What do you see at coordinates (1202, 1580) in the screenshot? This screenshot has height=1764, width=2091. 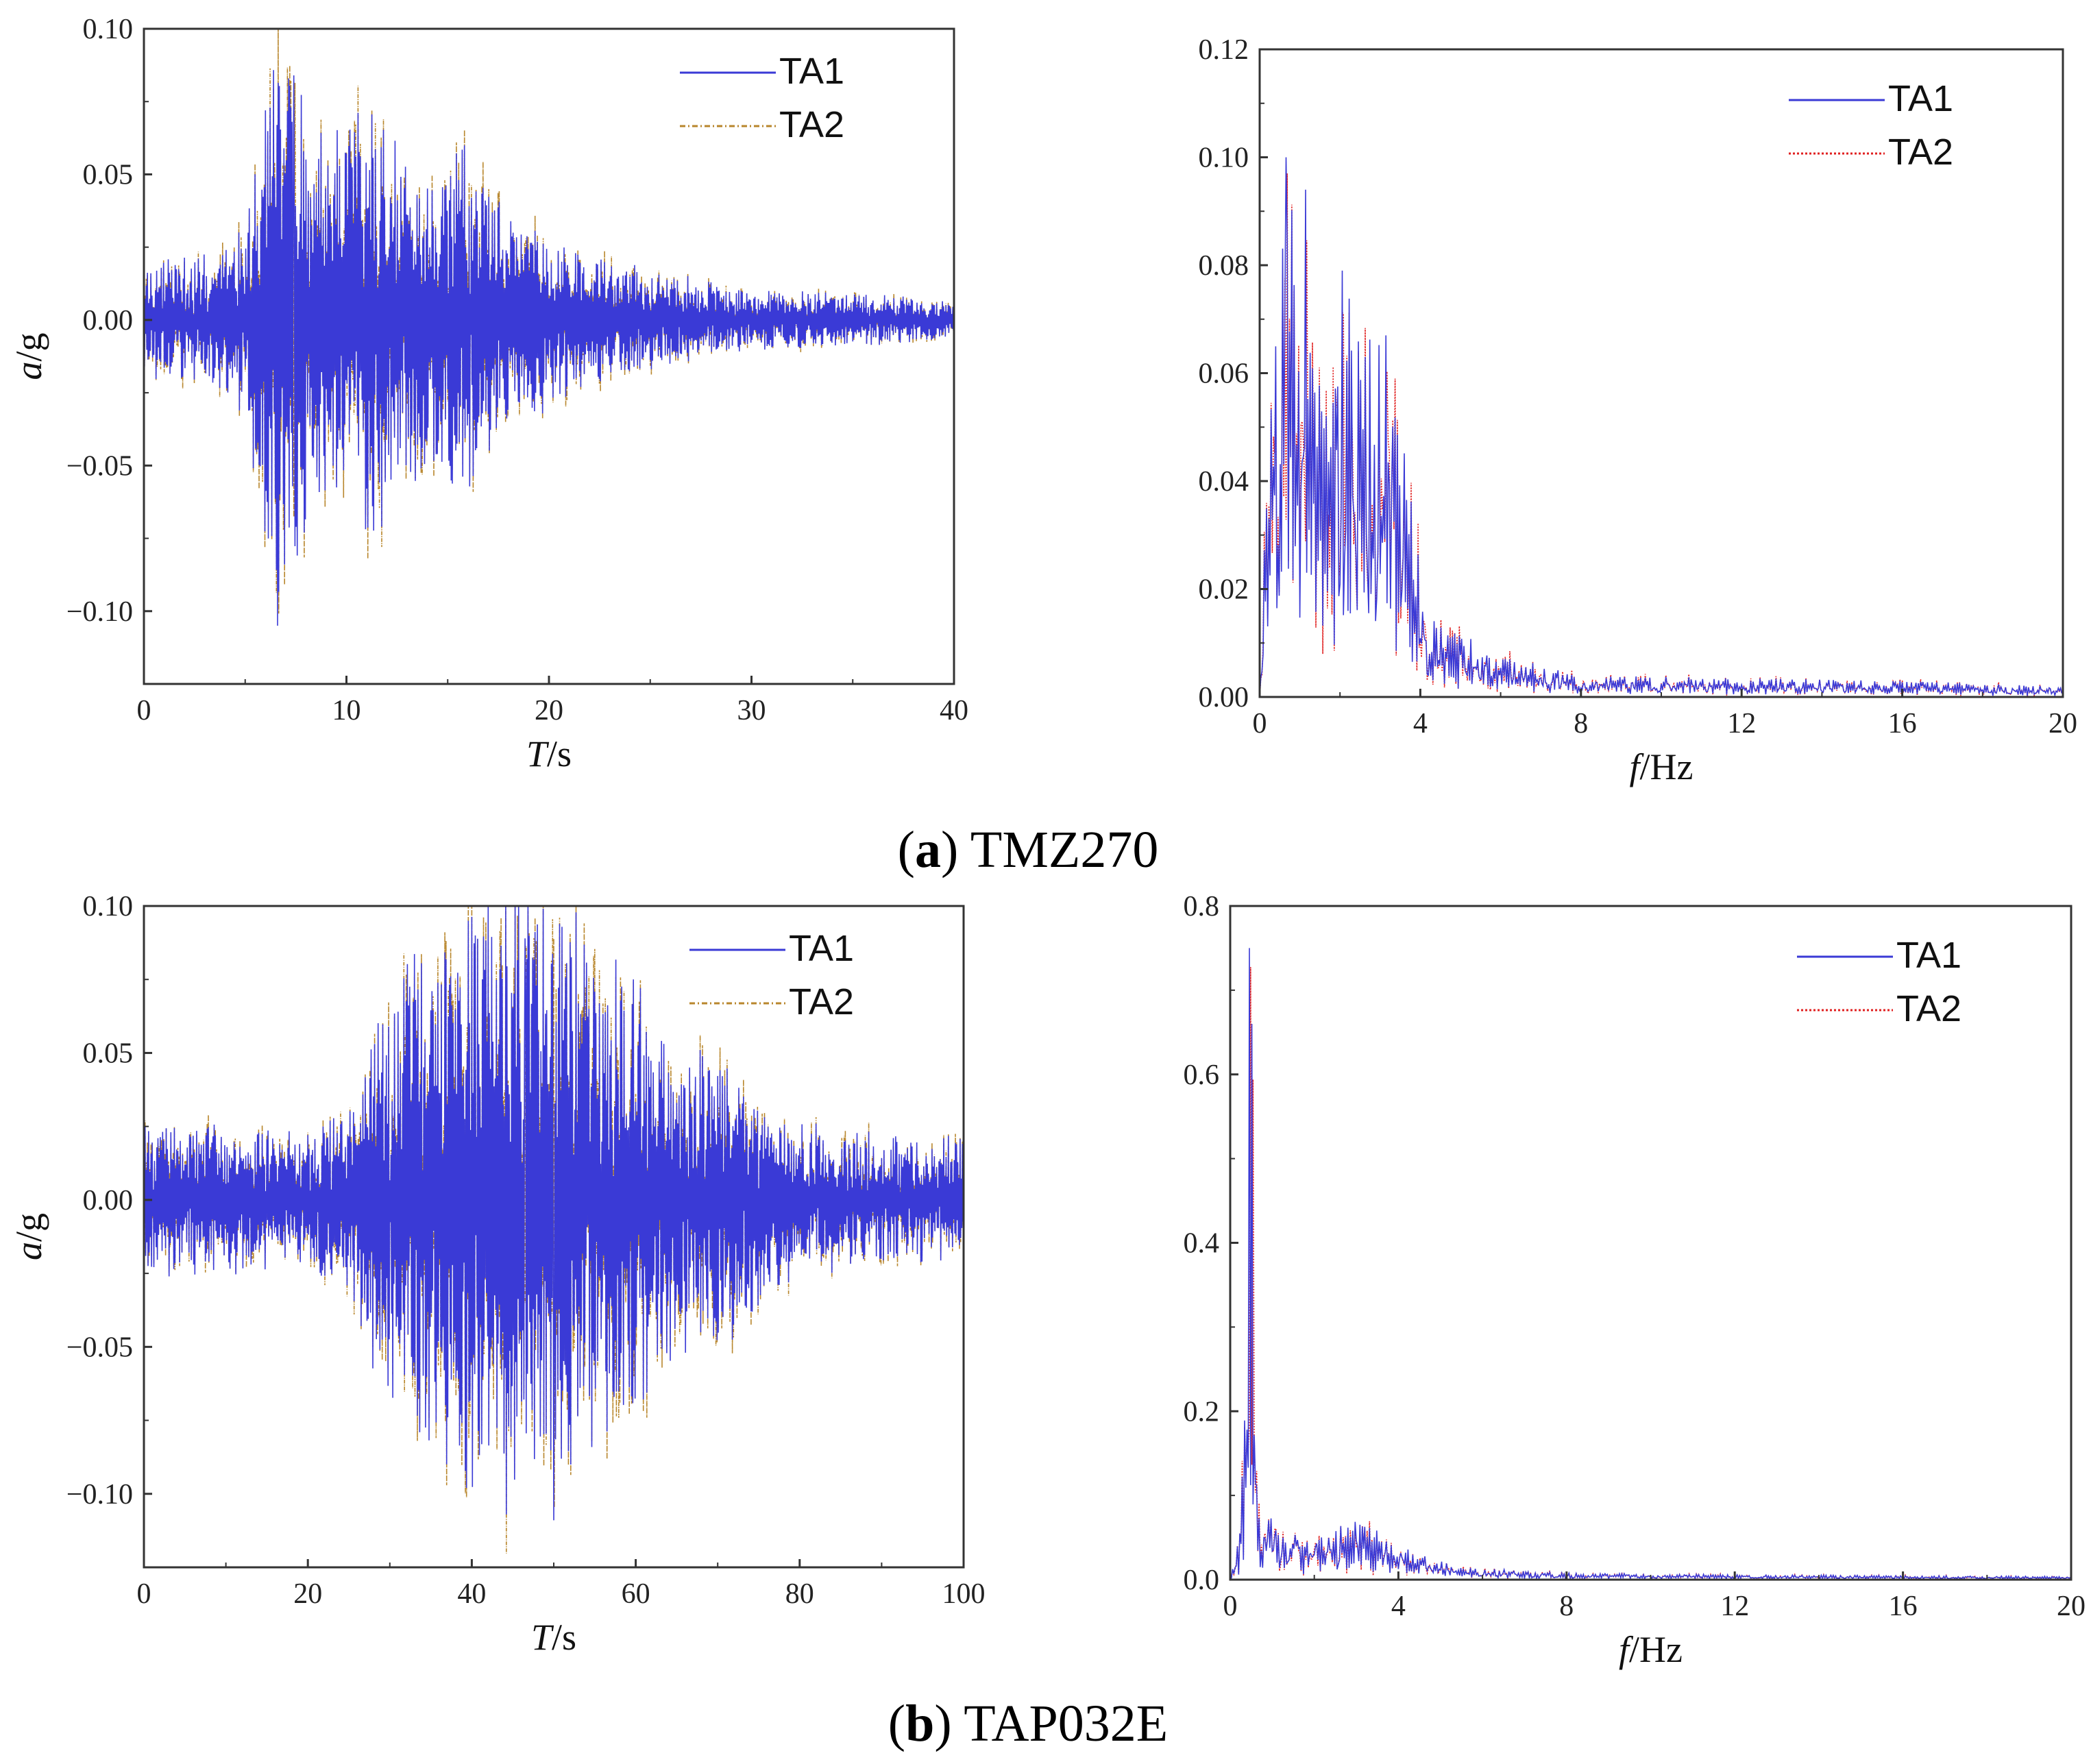 I see `y-tick-label: 0.0` at bounding box center [1202, 1580].